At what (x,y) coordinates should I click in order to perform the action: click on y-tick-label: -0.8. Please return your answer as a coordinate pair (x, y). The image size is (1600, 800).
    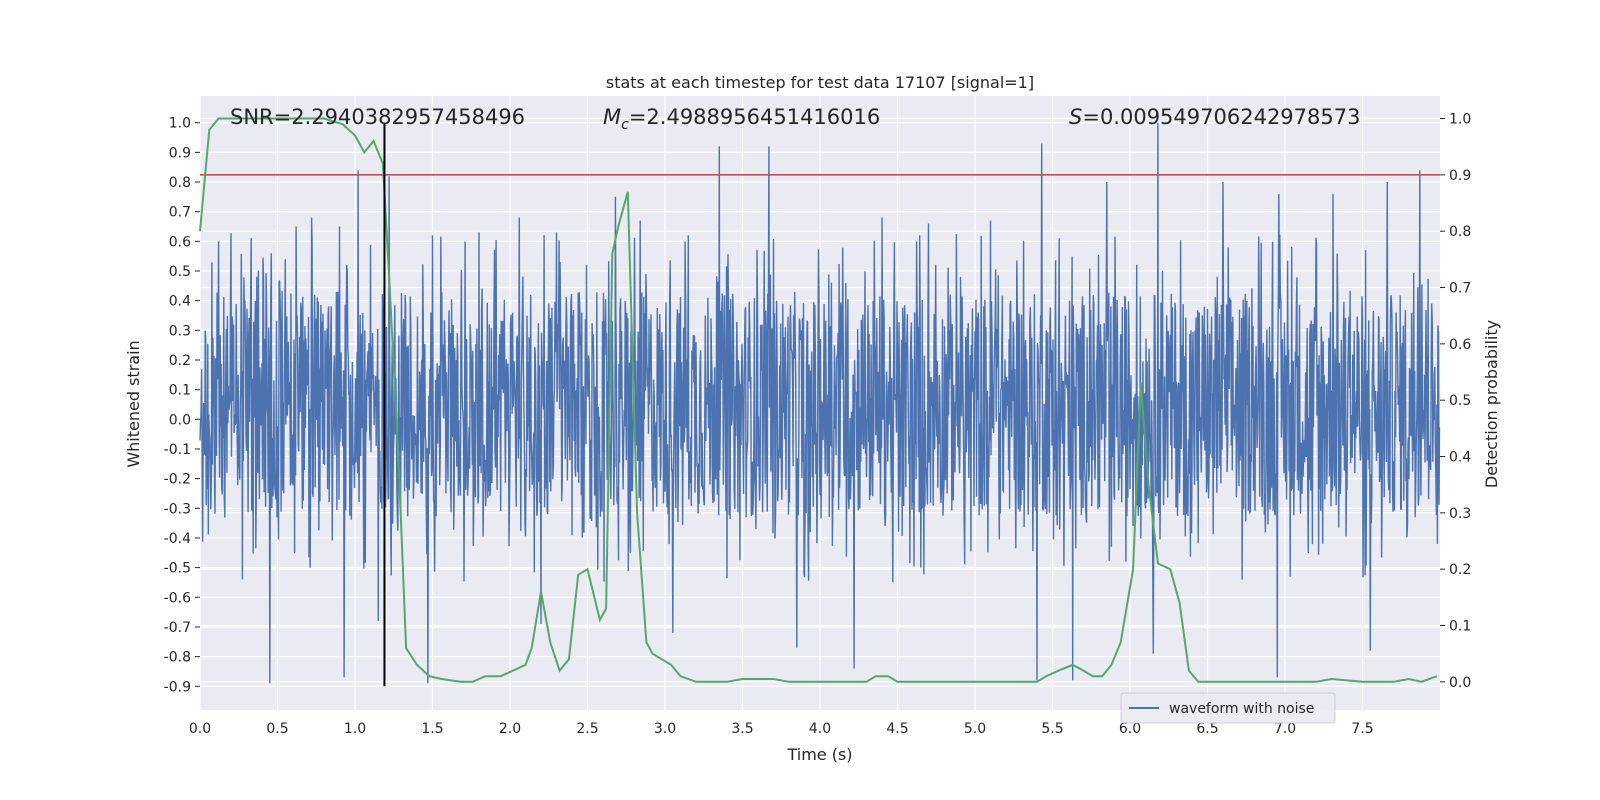
    Looking at the image, I should click on (177, 658).